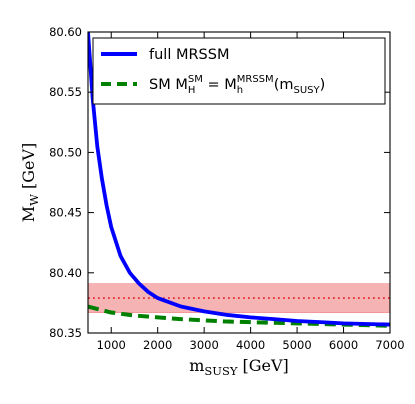 The image size is (415, 404). What do you see at coordinates (28, 168) in the screenshot?
I see `y-axis-label-unit: [GeV]` at bounding box center [28, 168].